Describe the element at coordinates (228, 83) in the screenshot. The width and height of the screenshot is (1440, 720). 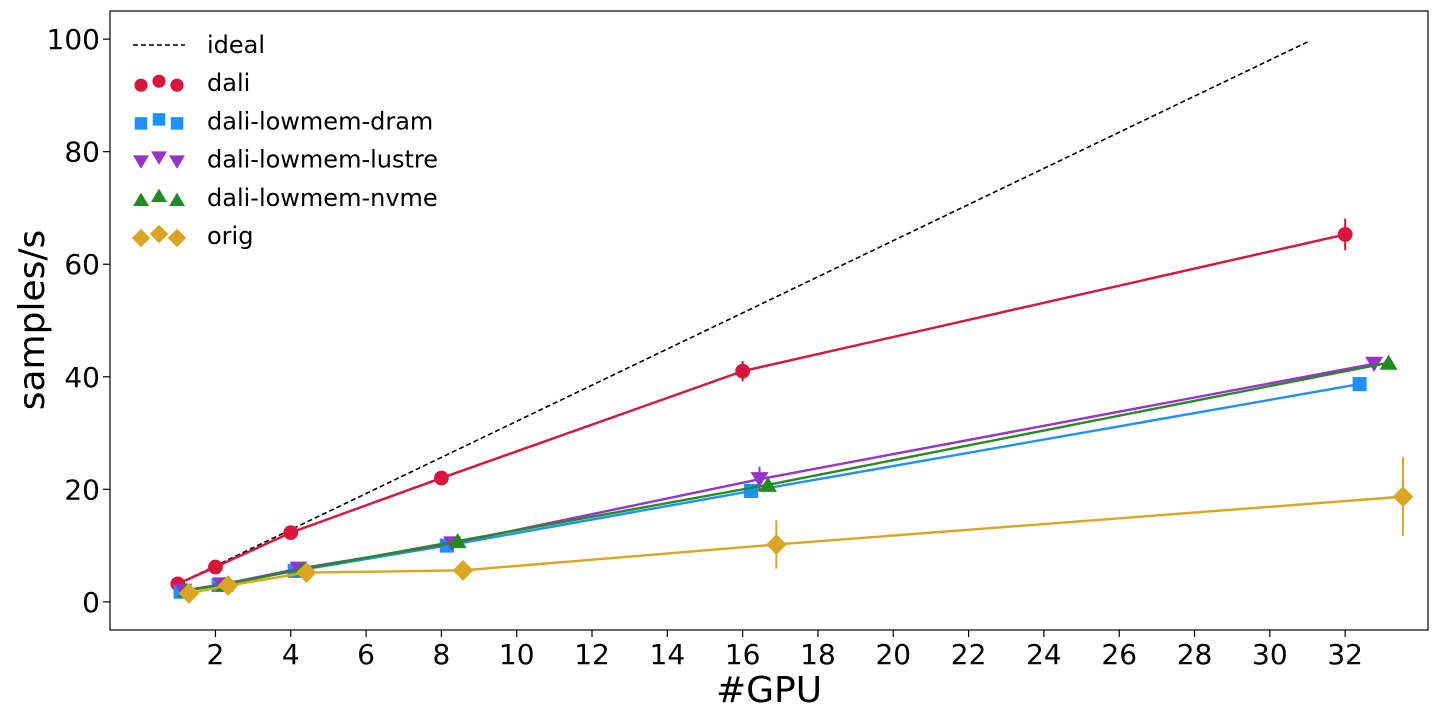
I see `legend-label: dali` at that location.